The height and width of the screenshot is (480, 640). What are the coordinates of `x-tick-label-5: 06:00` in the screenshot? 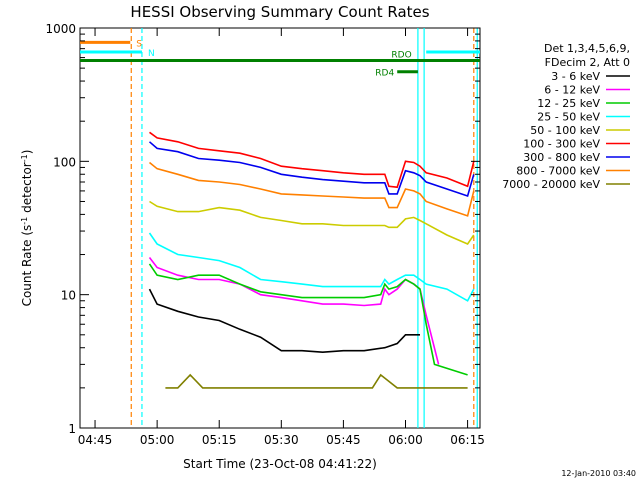 It's located at (405, 440).